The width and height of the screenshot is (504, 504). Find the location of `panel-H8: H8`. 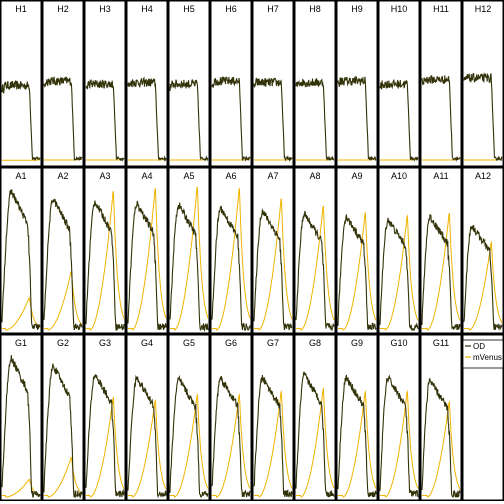

panel-H8: H8 is located at coordinates (315, 83).